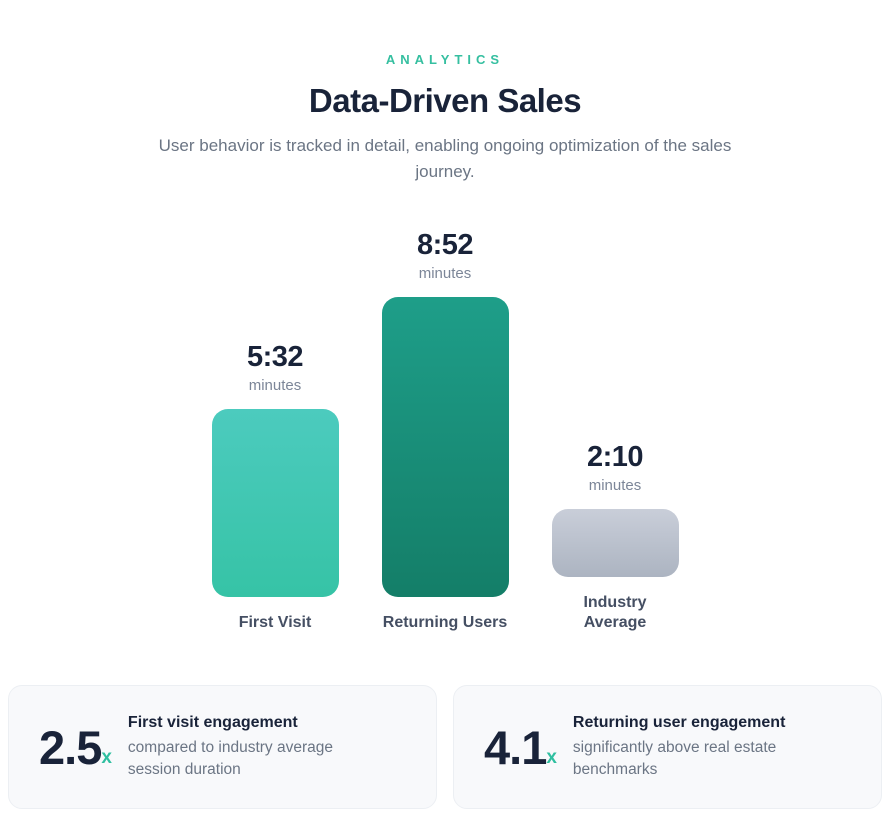  What do you see at coordinates (445, 273) in the screenshot?
I see `bar-unit-returning-users: minutes` at bounding box center [445, 273].